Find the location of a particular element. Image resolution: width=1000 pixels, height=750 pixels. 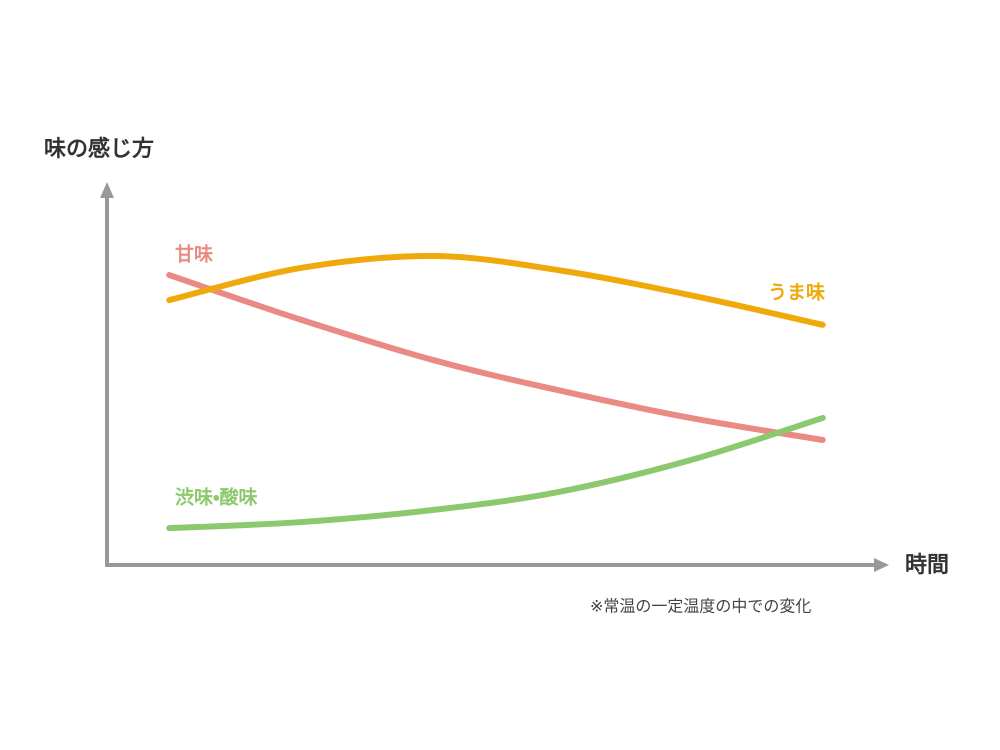

series-label: 甘味 is located at coordinates (194, 255).